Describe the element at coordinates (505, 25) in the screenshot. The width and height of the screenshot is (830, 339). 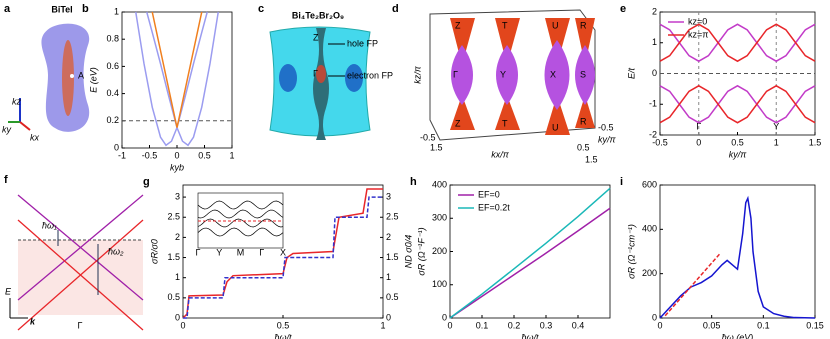
I see `point-label: T` at that location.